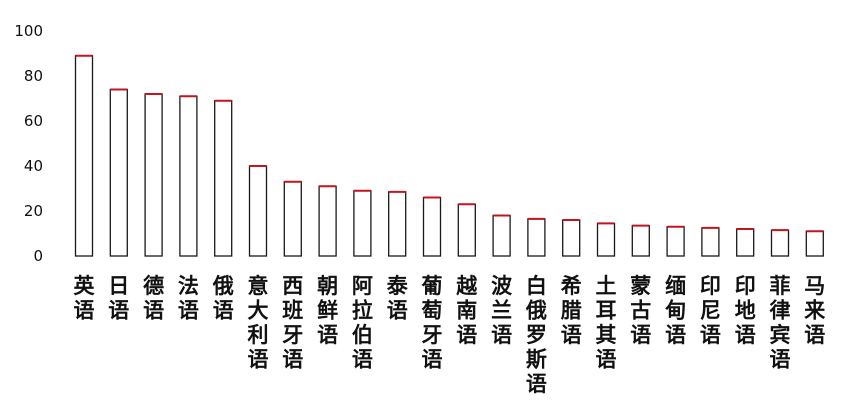 This screenshot has height=410, width=856. I want to click on y-tick-label: 40, so click(33, 166).